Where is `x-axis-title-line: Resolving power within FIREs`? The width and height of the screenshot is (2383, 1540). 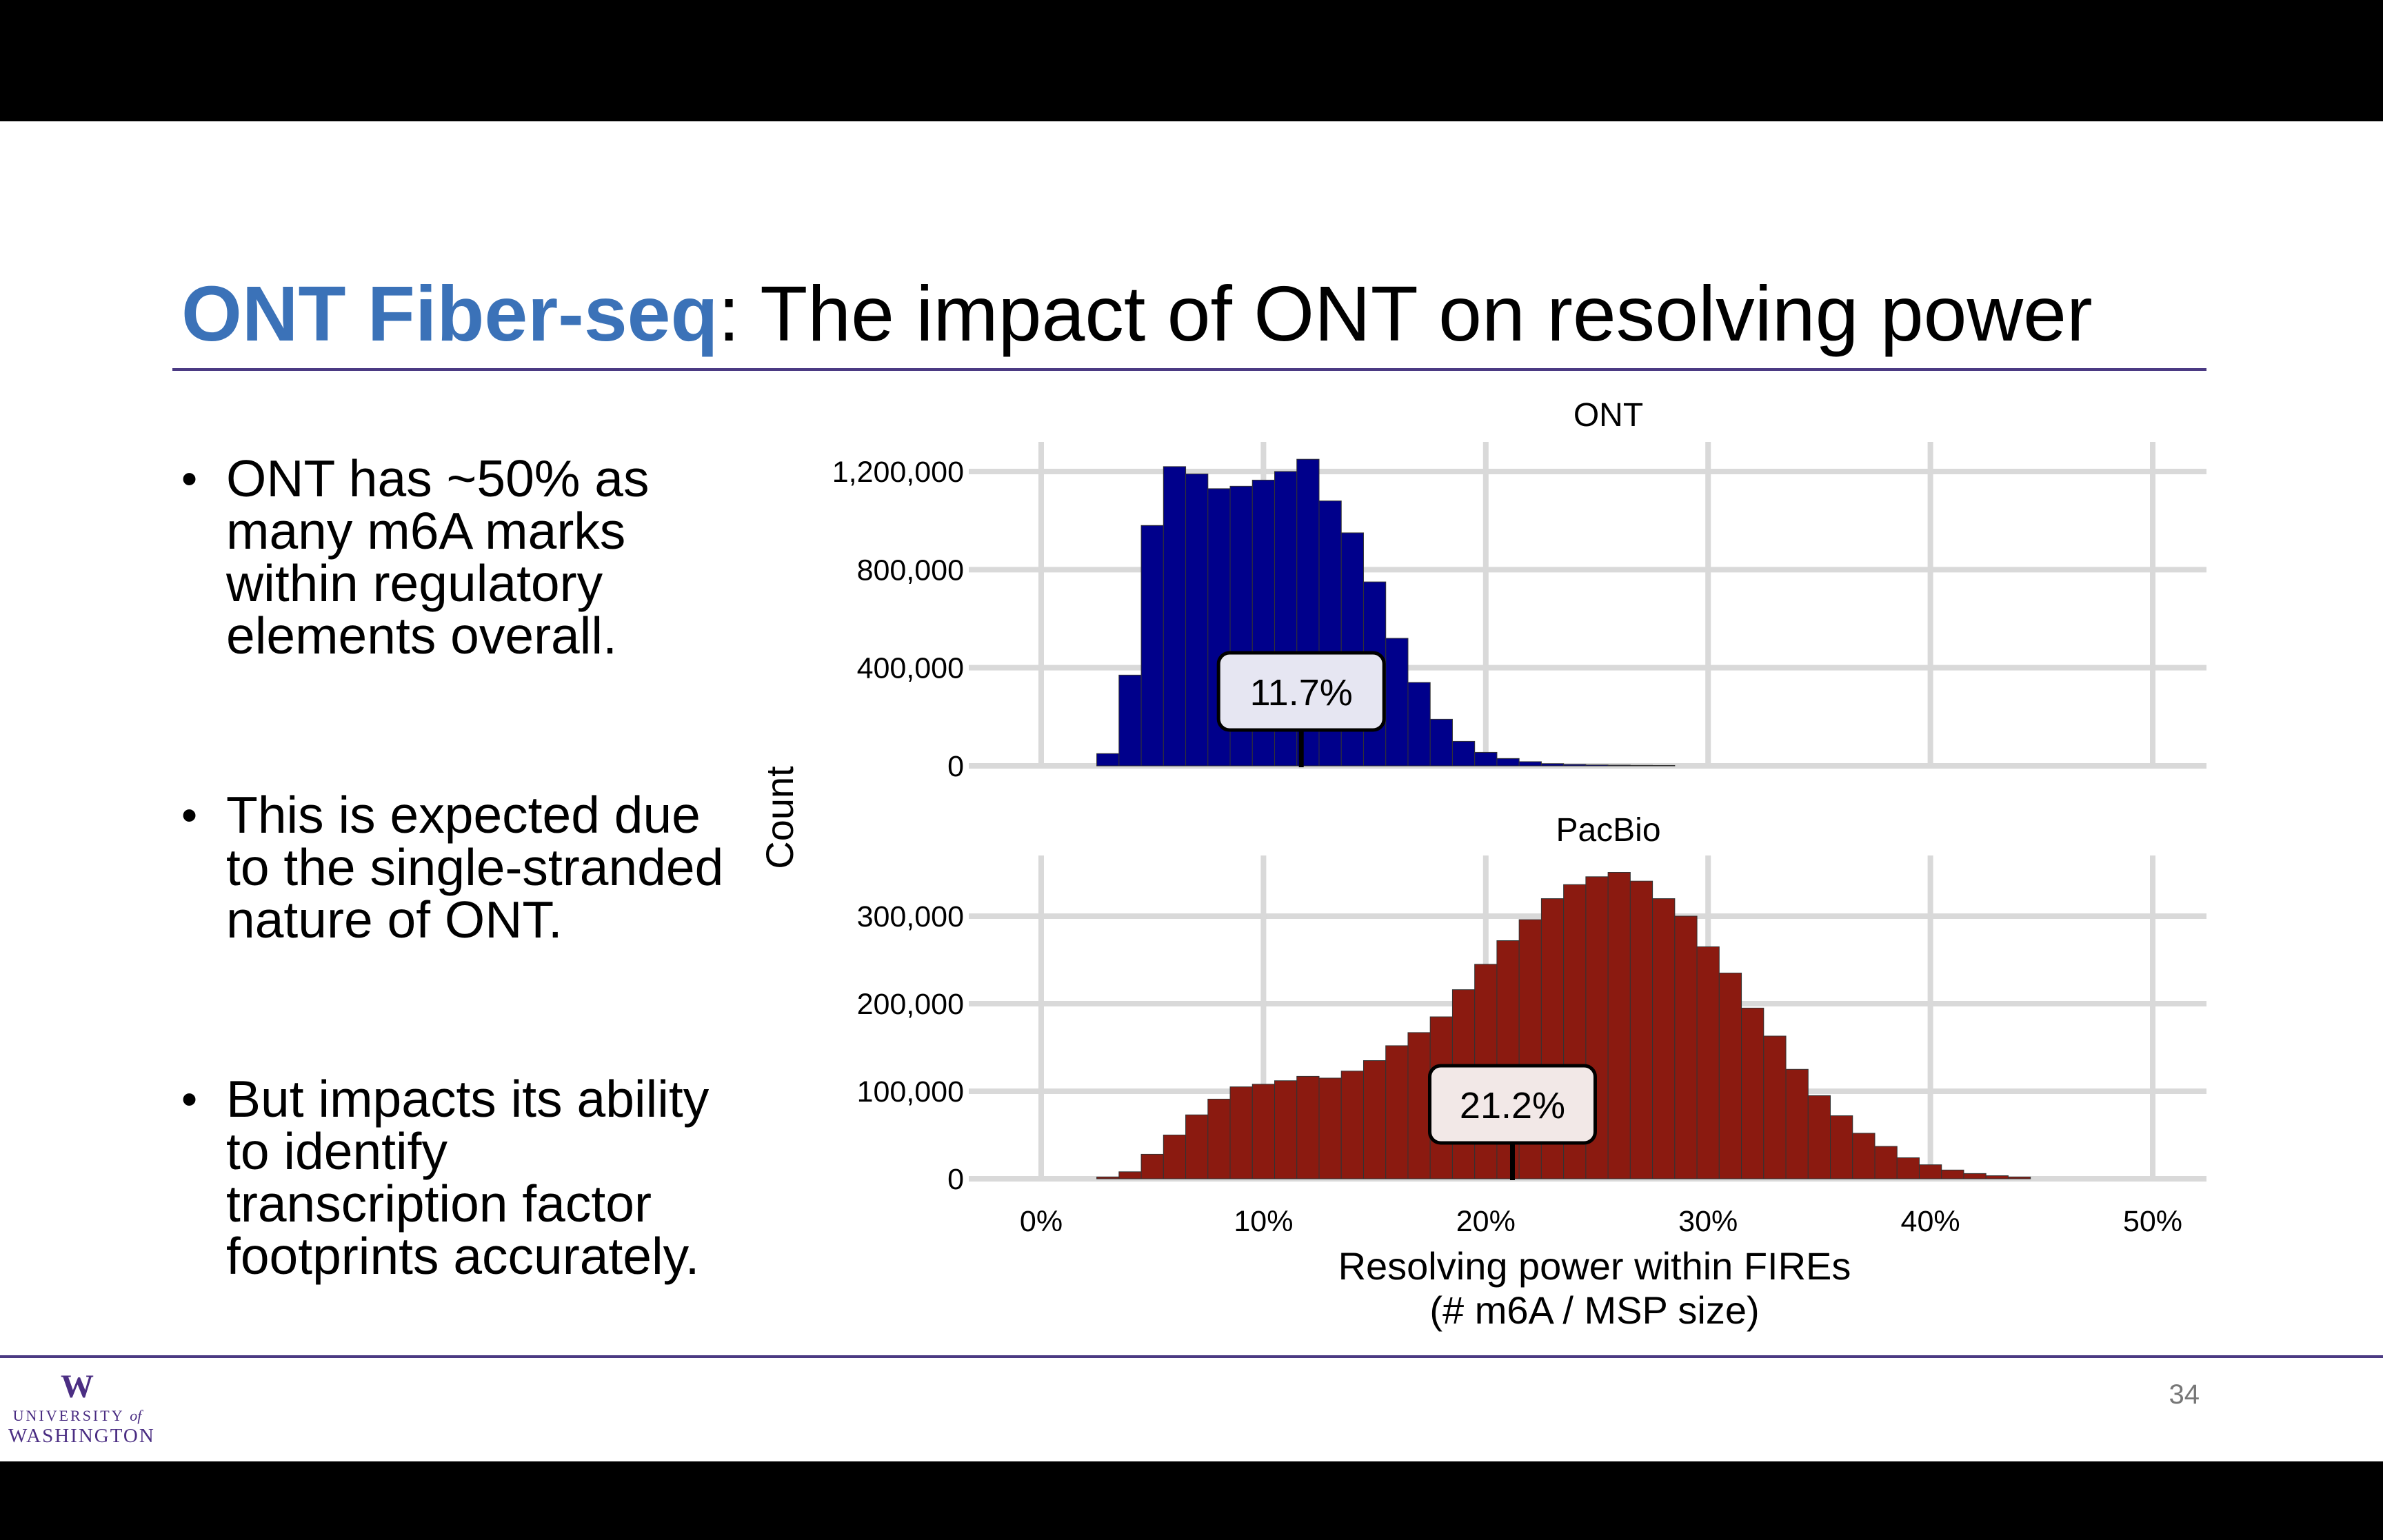
x-axis-title-line: Resolving power within FIREs is located at coordinates (1594, 1266).